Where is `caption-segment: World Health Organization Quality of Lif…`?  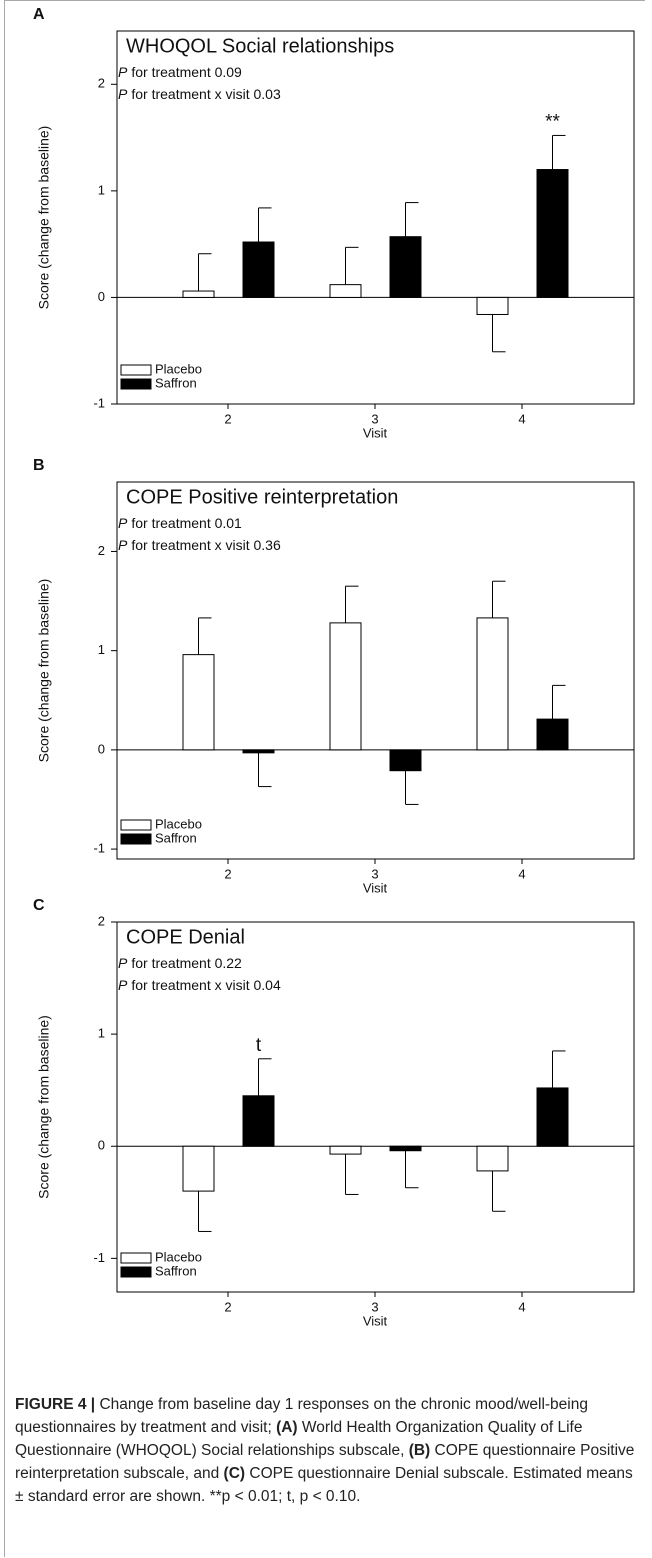
caption-segment: World Health Organization Quality of Lif… is located at coordinates (299, 1439).